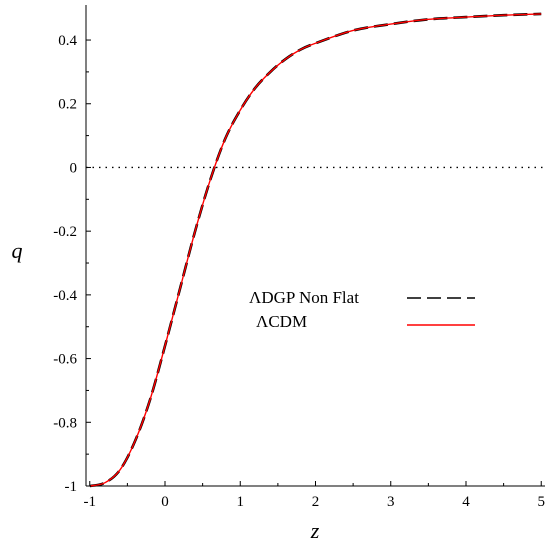  What do you see at coordinates (71, 487) in the screenshot?
I see `y-tick-label: -1` at bounding box center [71, 487].